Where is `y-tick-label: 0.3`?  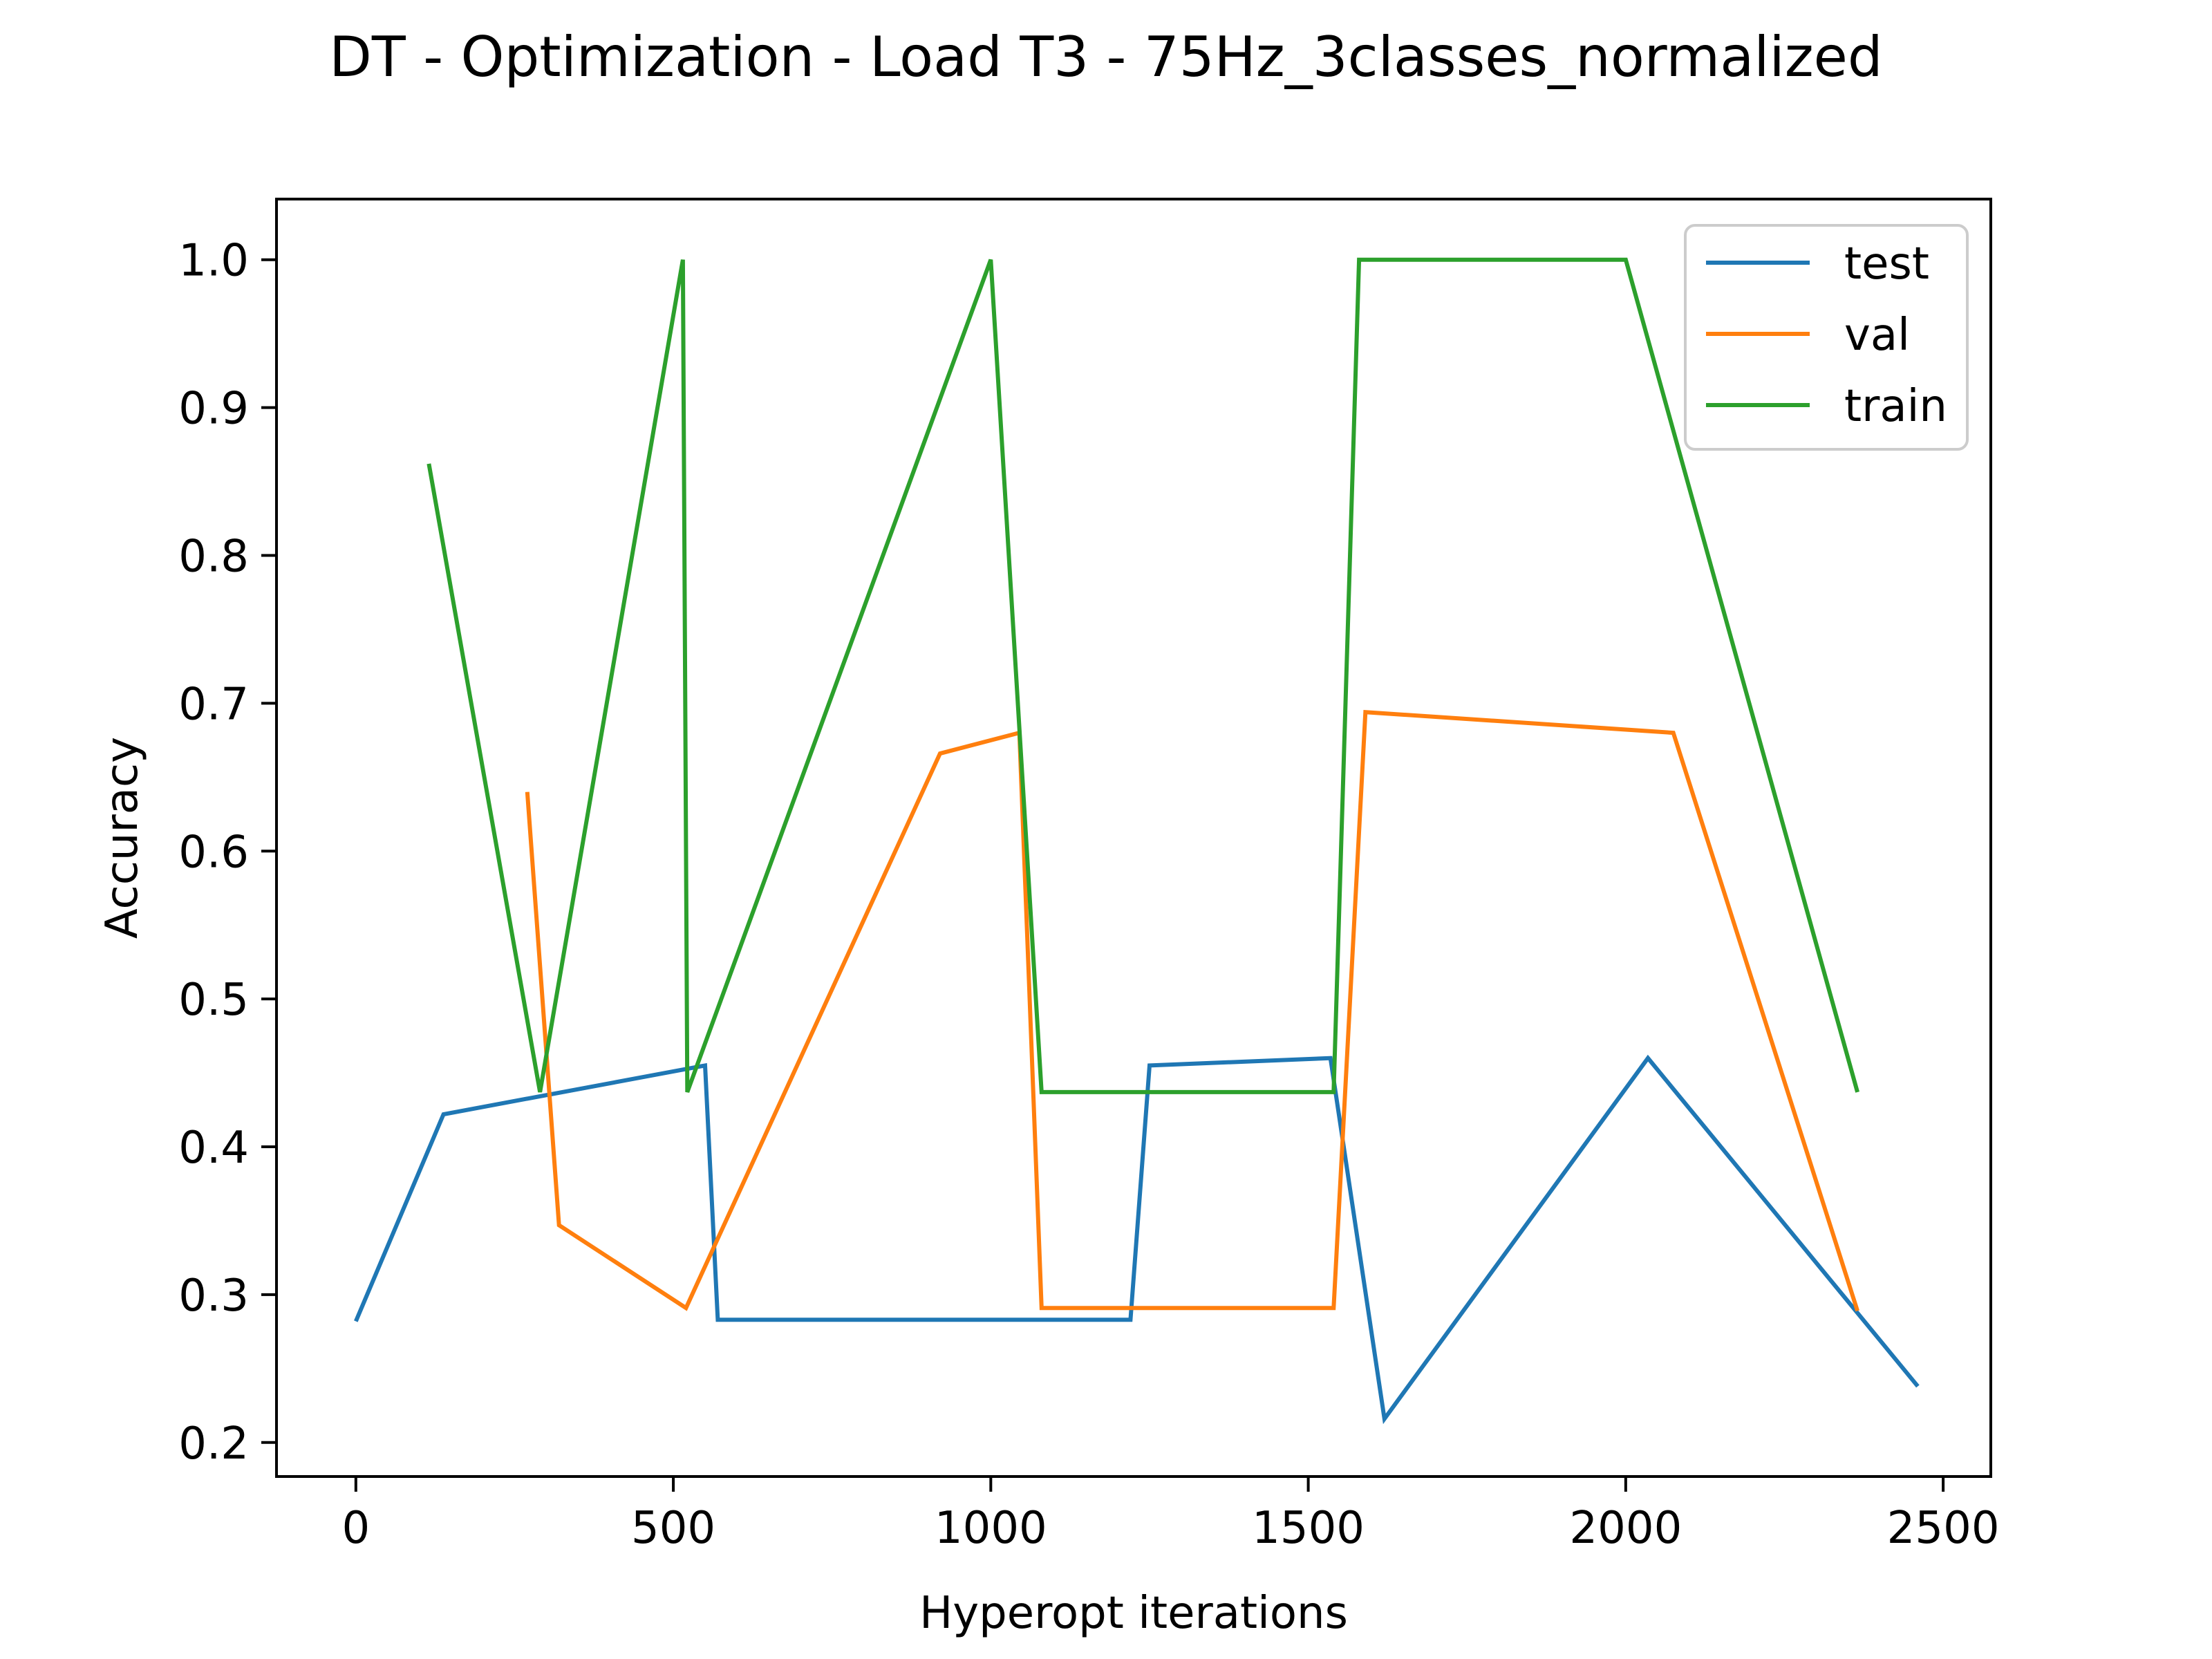
y-tick-label: 0.3 is located at coordinates (214, 1296).